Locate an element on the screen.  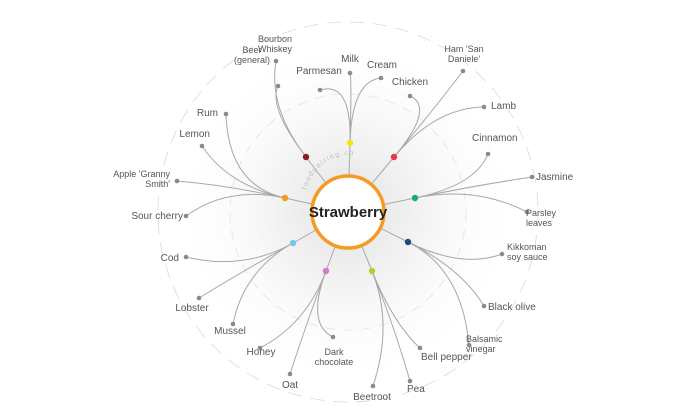
center-label: Strawberry is located at coordinates (348, 212).